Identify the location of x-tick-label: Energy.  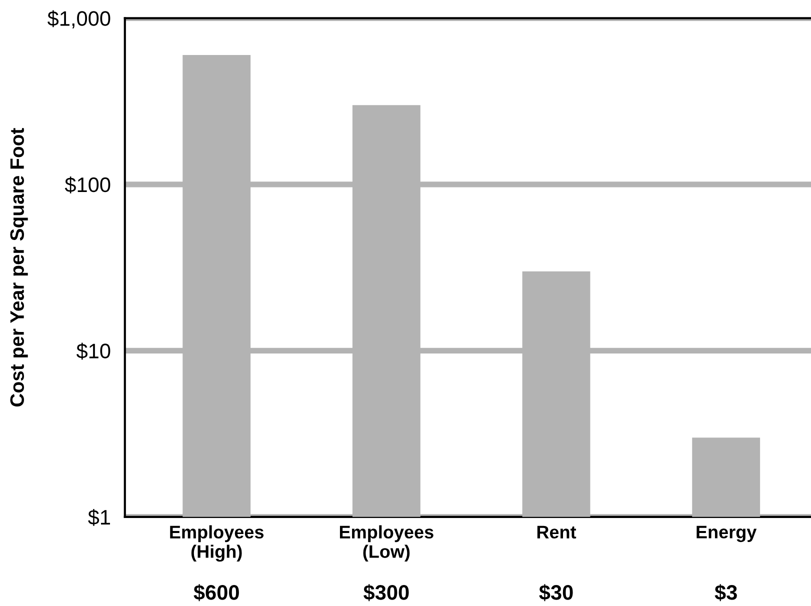
(726, 534).